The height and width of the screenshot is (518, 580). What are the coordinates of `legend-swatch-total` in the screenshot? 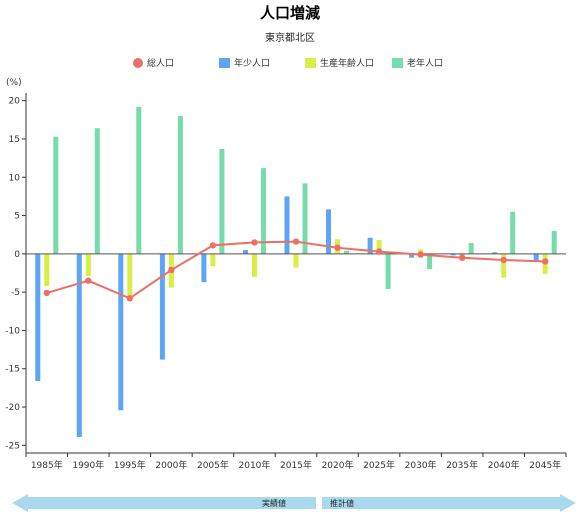 It's located at (138, 62).